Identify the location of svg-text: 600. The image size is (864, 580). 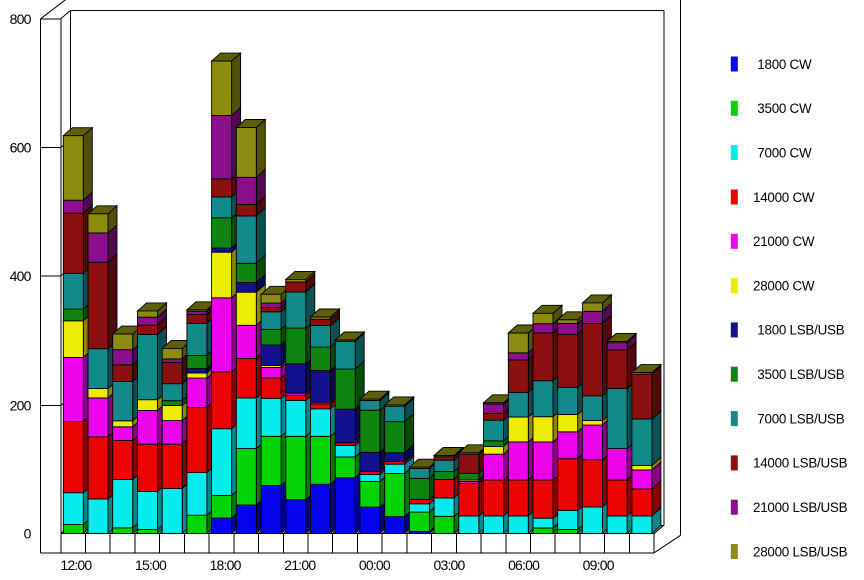
(21, 148).